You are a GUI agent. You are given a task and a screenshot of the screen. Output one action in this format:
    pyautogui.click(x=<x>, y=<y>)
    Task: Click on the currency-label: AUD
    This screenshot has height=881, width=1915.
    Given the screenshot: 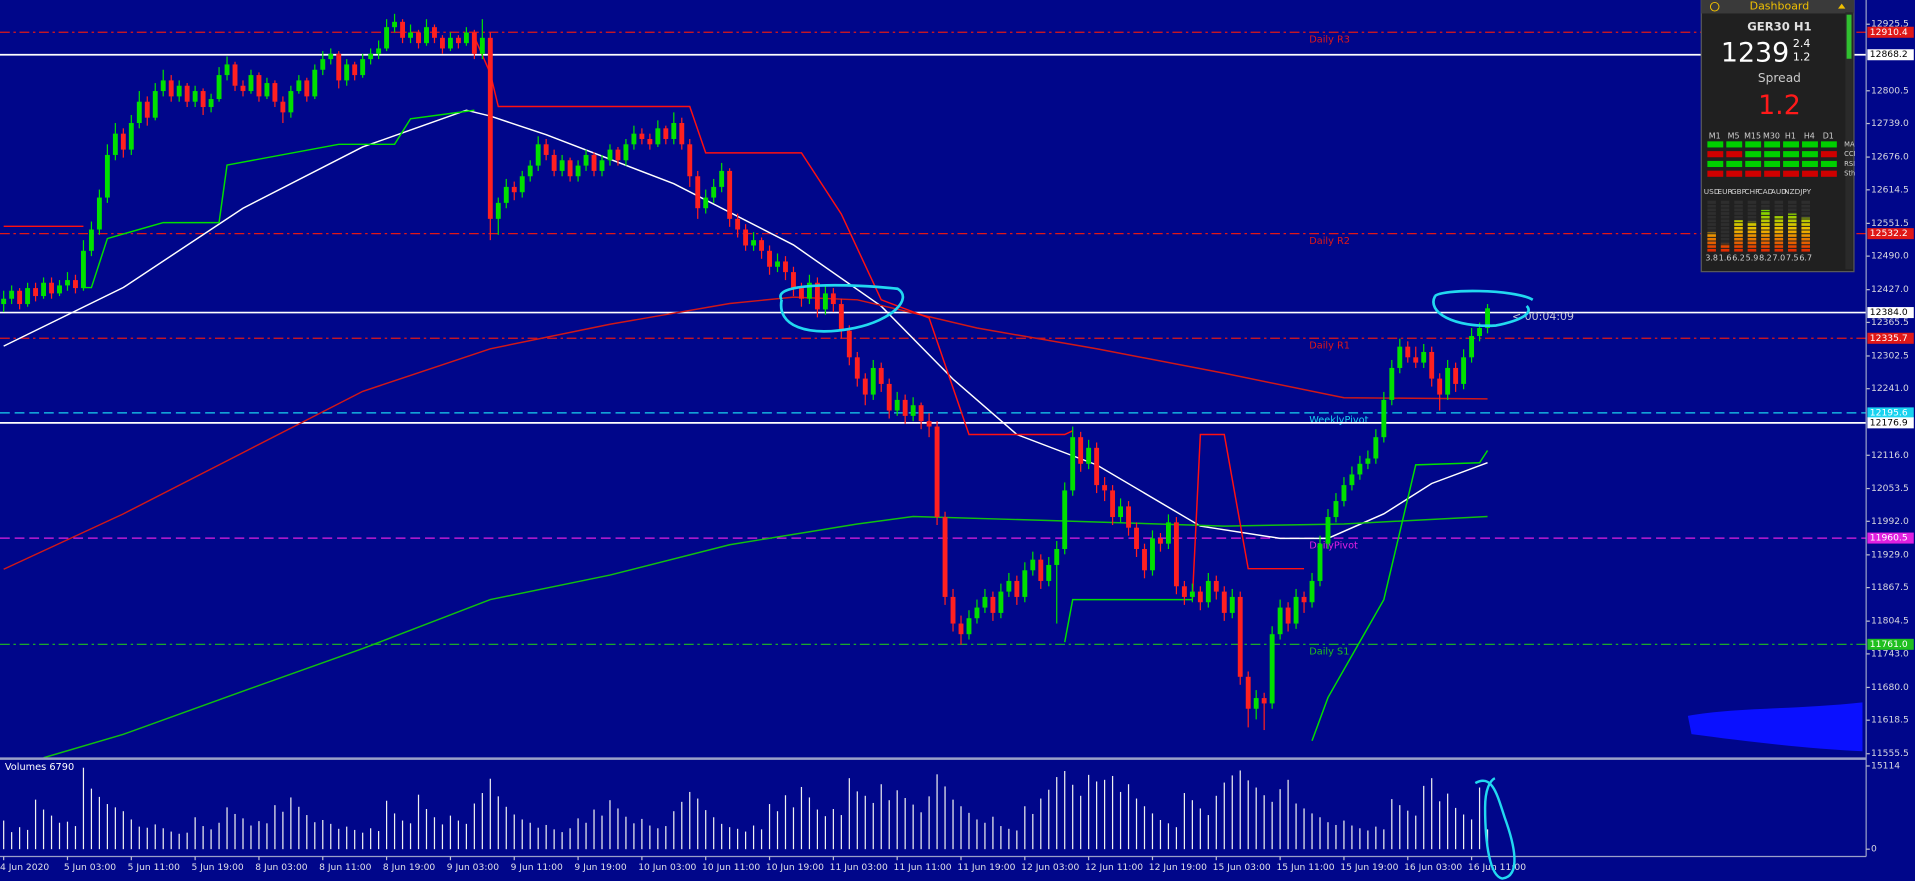 What is the action you would take?
    pyautogui.click(x=1779, y=191)
    